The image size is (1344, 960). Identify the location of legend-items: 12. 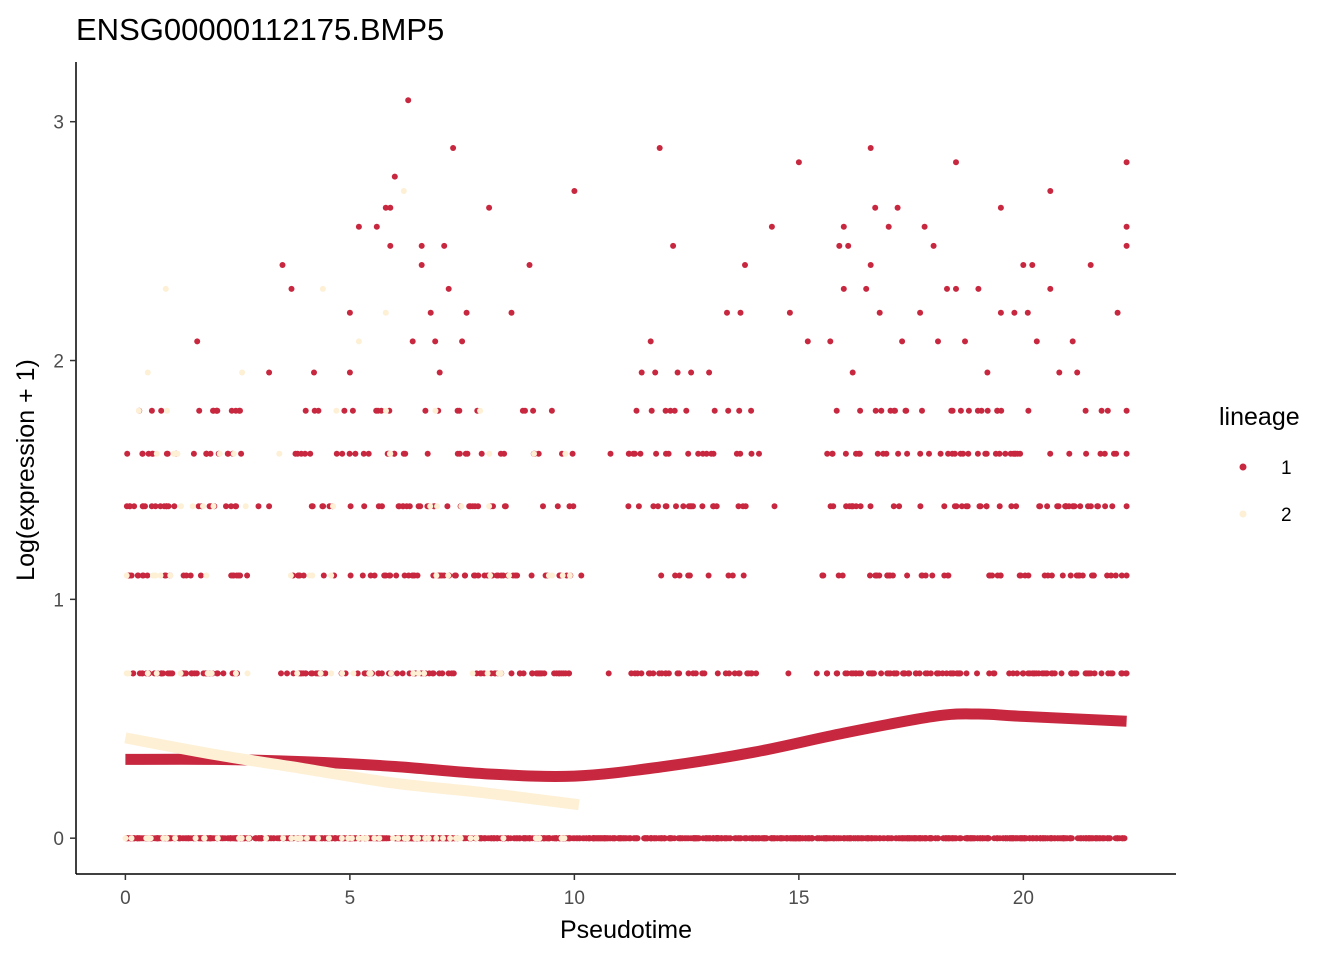
(1265, 492).